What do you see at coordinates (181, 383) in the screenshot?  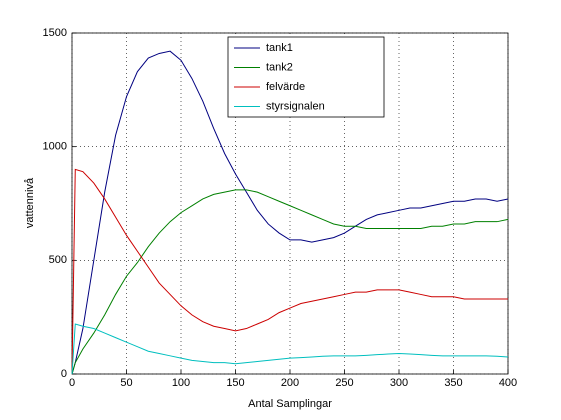 I see `x-tick-label: 100` at bounding box center [181, 383].